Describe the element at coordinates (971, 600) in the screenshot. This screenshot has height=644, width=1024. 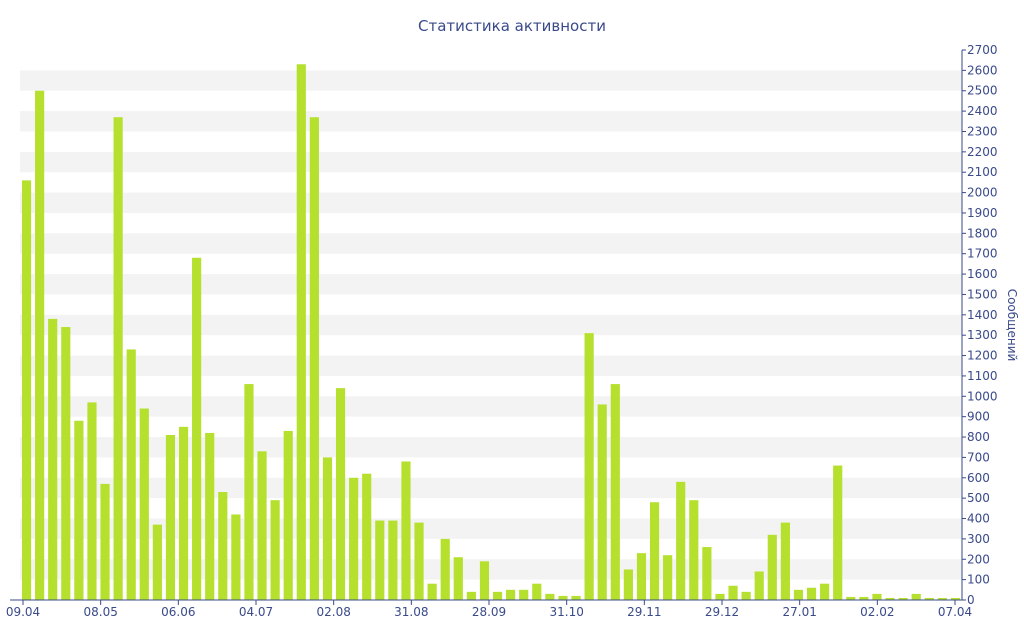
I see `y-tick-label: 0` at that location.